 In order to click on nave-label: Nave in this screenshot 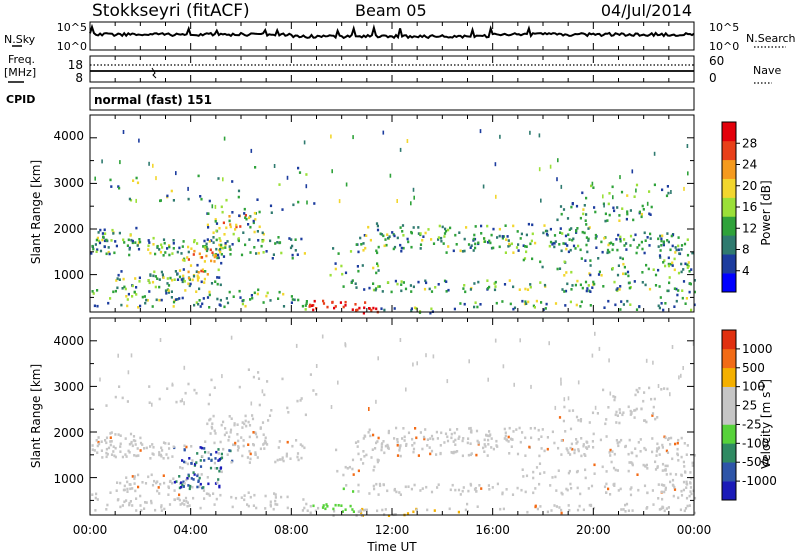, I will do `click(767, 70)`.